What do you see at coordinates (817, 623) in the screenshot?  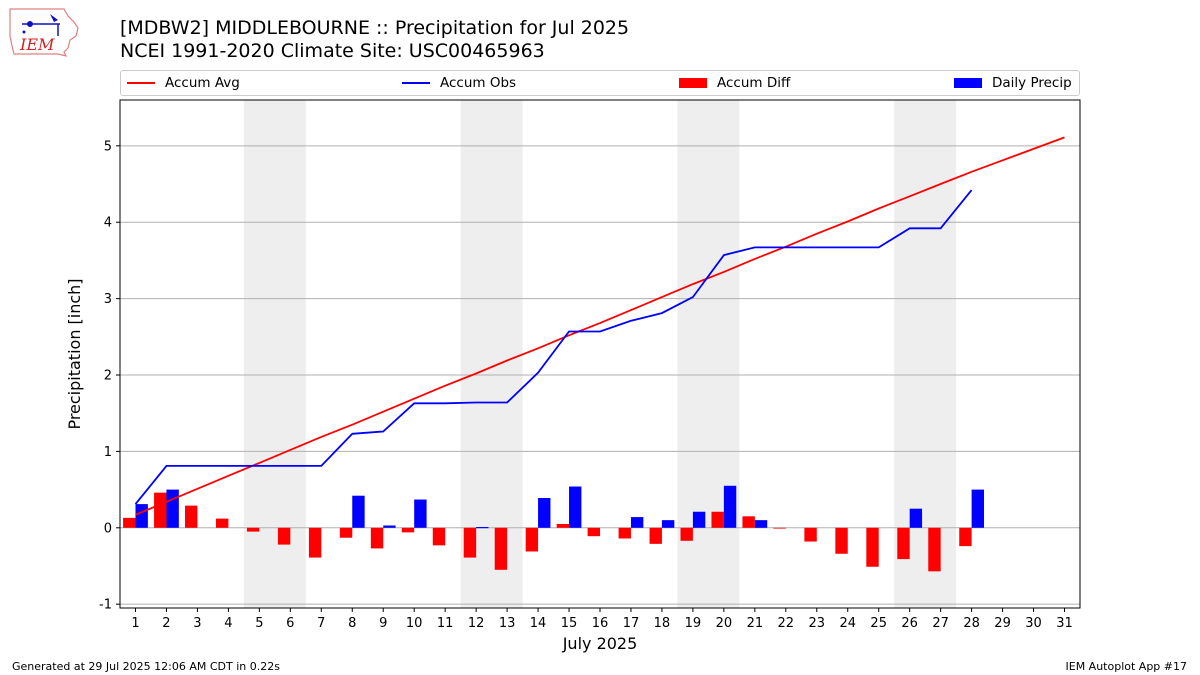 I see `x-tick-label: 23` at bounding box center [817, 623].